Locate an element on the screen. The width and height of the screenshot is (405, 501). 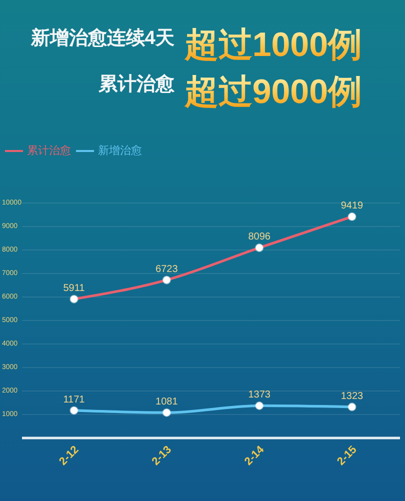
chart-subtitle: 累计治愈 超过9000例 is located at coordinates (229, 92).